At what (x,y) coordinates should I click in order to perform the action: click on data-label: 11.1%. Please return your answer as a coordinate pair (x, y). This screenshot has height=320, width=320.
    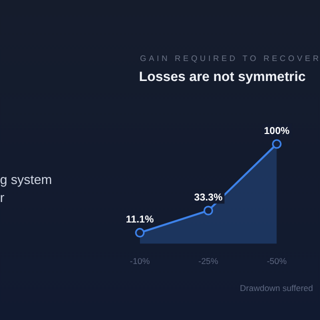
    Looking at the image, I should click on (140, 220).